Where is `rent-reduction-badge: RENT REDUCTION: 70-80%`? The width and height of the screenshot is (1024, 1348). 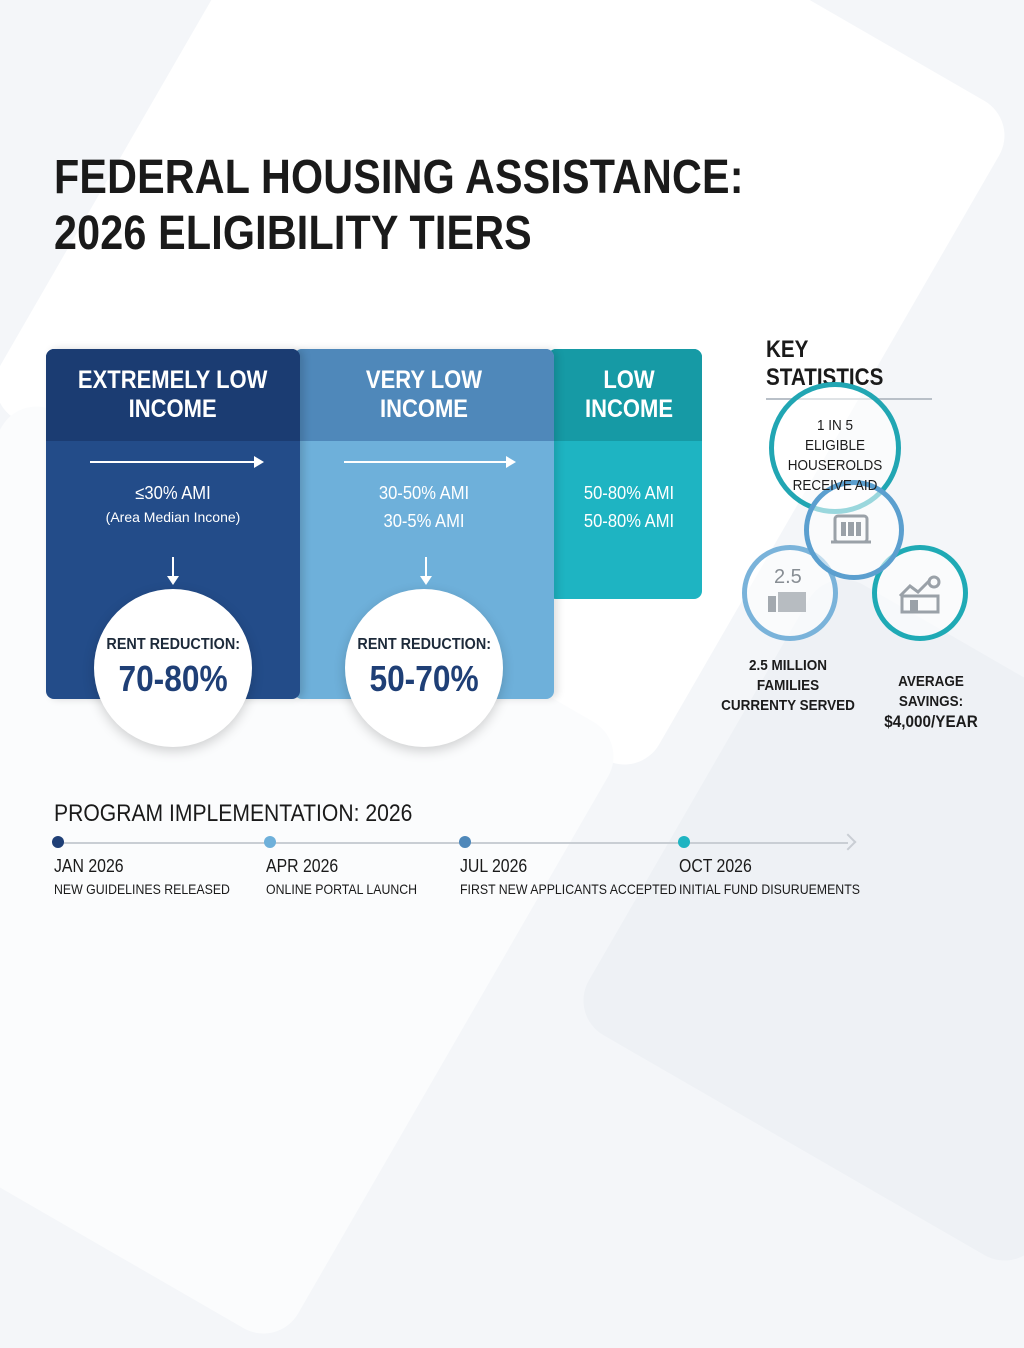 rent-reduction-badge: RENT REDUCTION: 70-80% is located at coordinates (173, 668).